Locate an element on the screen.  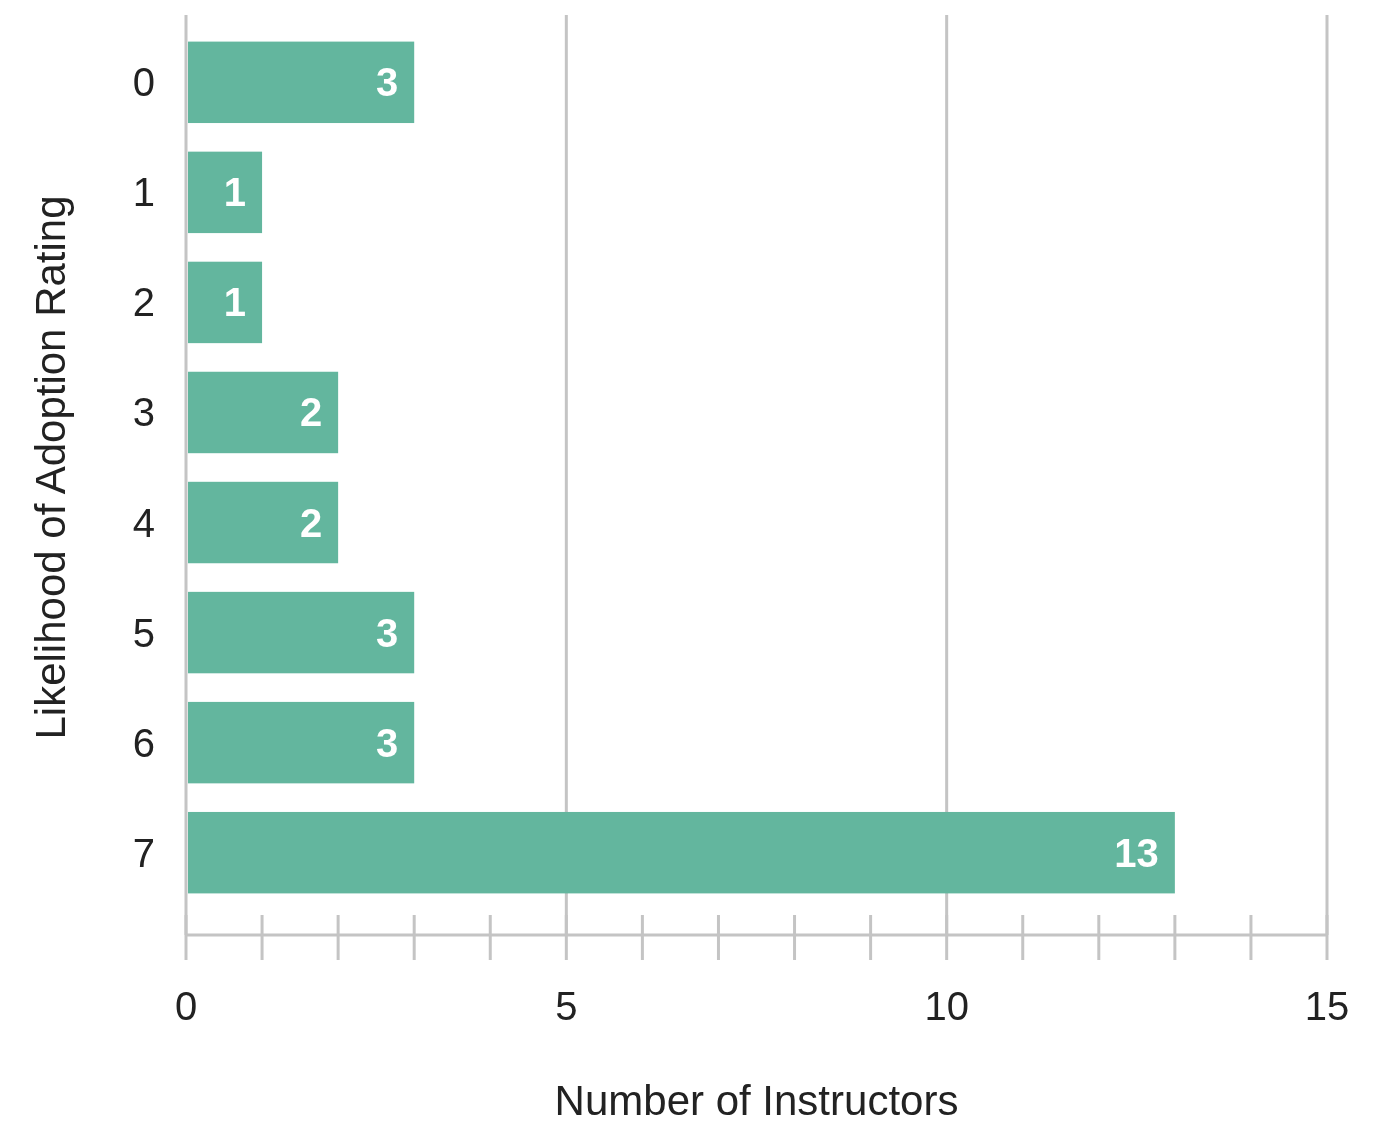
y-tick-label: 7 is located at coordinates (143, 852).